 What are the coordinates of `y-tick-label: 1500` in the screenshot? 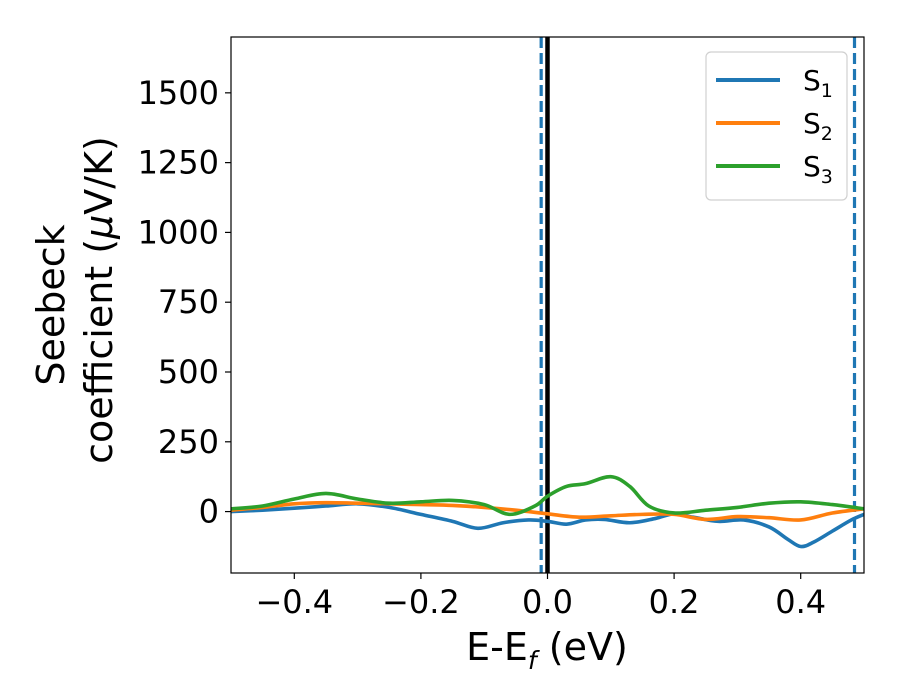 It's located at (178, 93).